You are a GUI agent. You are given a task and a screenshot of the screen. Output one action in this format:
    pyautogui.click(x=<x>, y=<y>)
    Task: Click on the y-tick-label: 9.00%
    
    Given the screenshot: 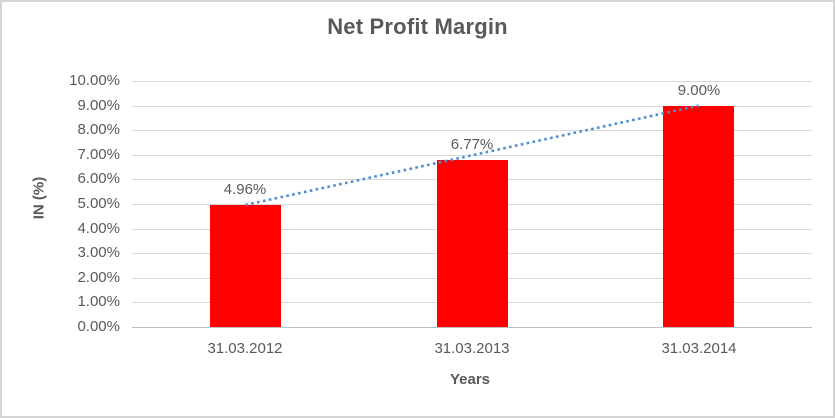 What is the action you would take?
    pyautogui.click(x=98, y=105)
    